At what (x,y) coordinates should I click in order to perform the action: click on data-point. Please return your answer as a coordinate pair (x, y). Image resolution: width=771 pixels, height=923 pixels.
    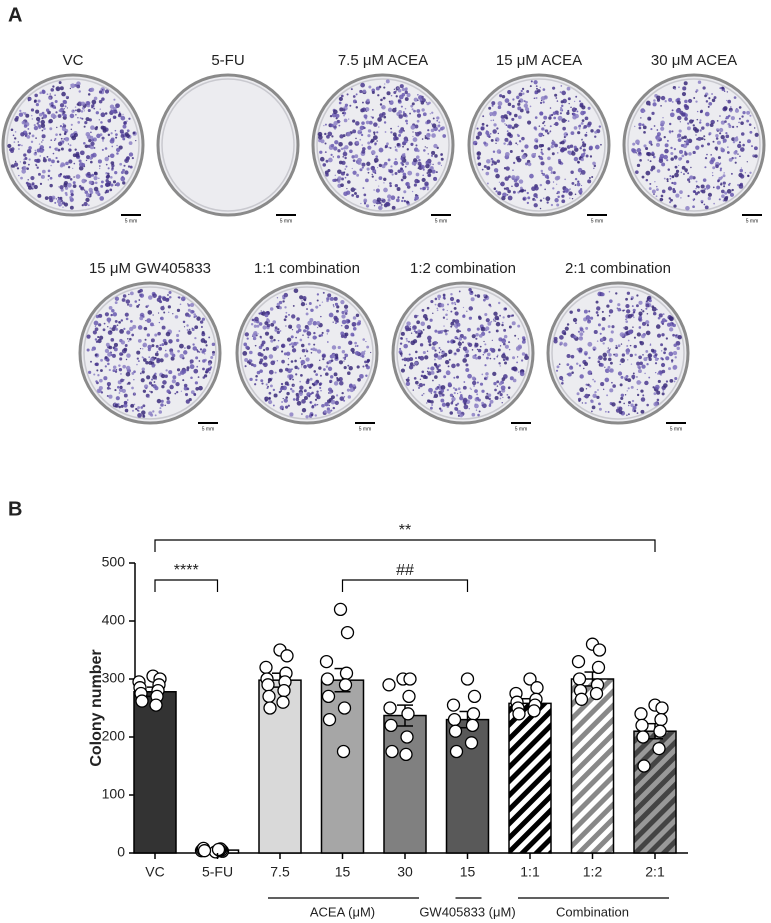
    Looking at the image, I should click on (346, 673).